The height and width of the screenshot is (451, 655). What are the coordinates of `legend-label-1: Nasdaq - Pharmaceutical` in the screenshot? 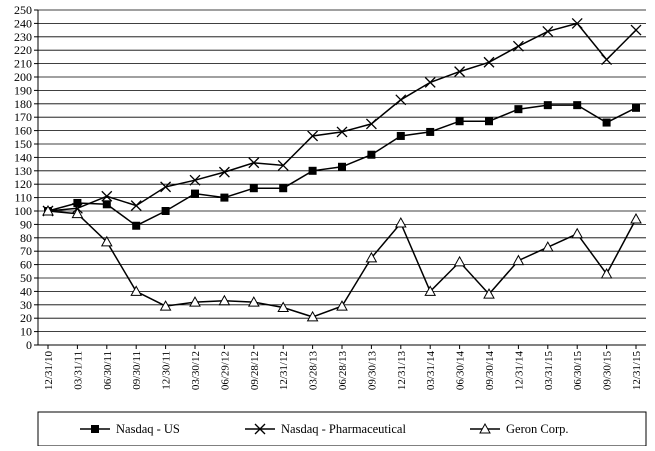 It's located at (343, 429).